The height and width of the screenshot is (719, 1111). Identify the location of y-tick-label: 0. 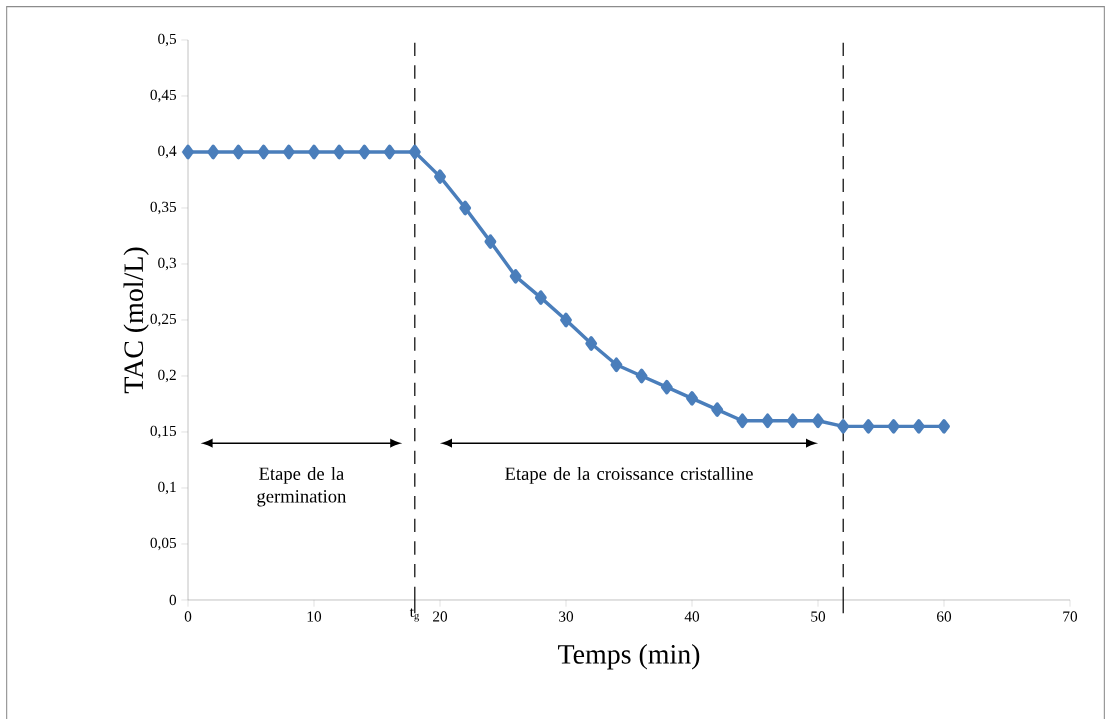
(173, 600).